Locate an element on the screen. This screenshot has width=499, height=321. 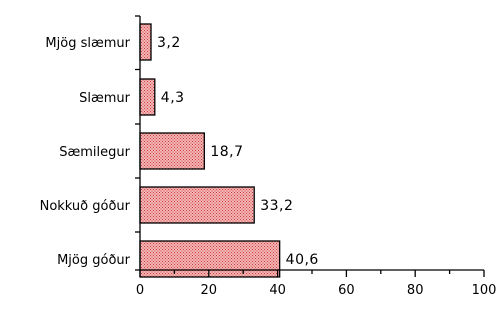
category-label: Nokkuð góður is located at coordinates (85, 206).